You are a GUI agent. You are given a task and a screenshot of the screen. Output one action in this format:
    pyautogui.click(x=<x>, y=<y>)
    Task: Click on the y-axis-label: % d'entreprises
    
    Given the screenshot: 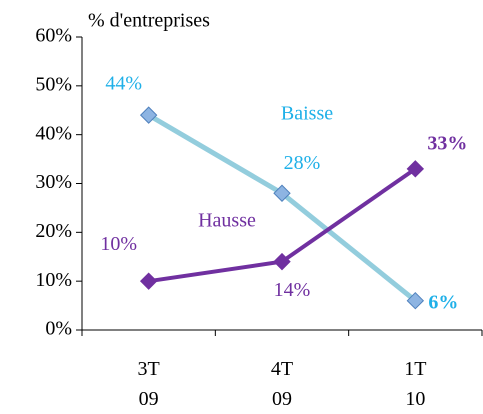 What is the action you would take?
    pyautogui.click(x=149, y=21)
    